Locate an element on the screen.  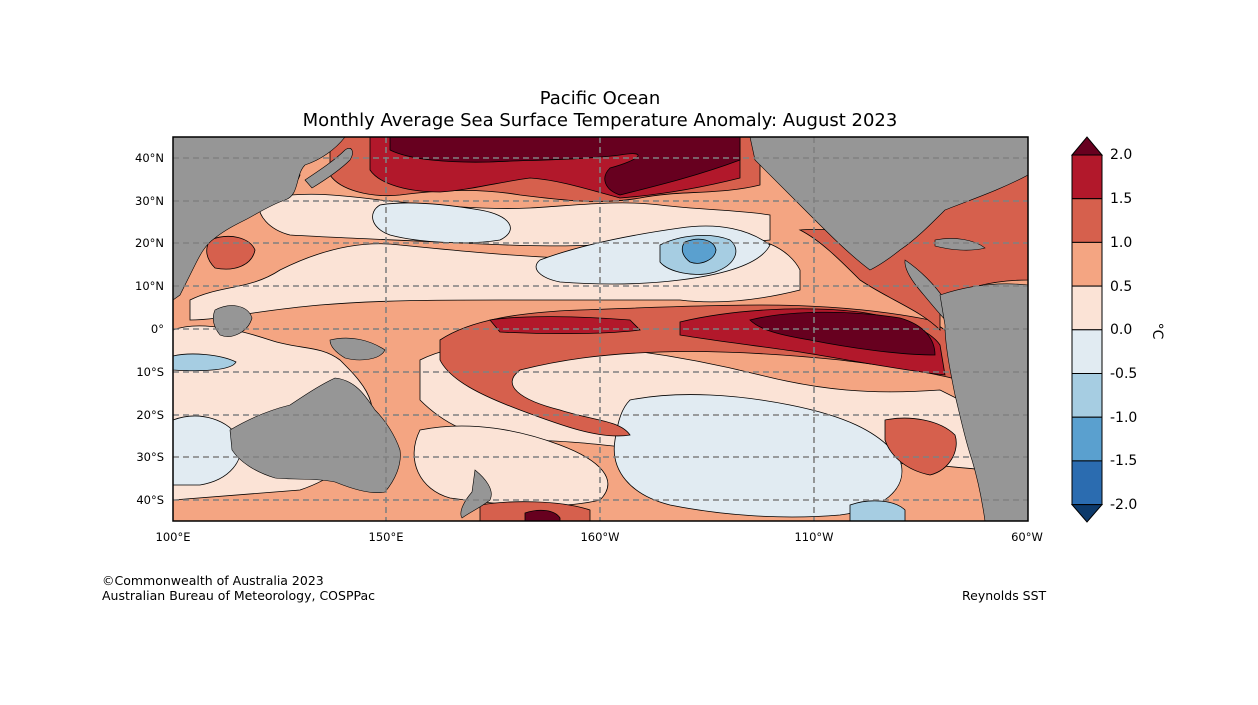
lat-label: 10°S is located at coordinates (150, 372).